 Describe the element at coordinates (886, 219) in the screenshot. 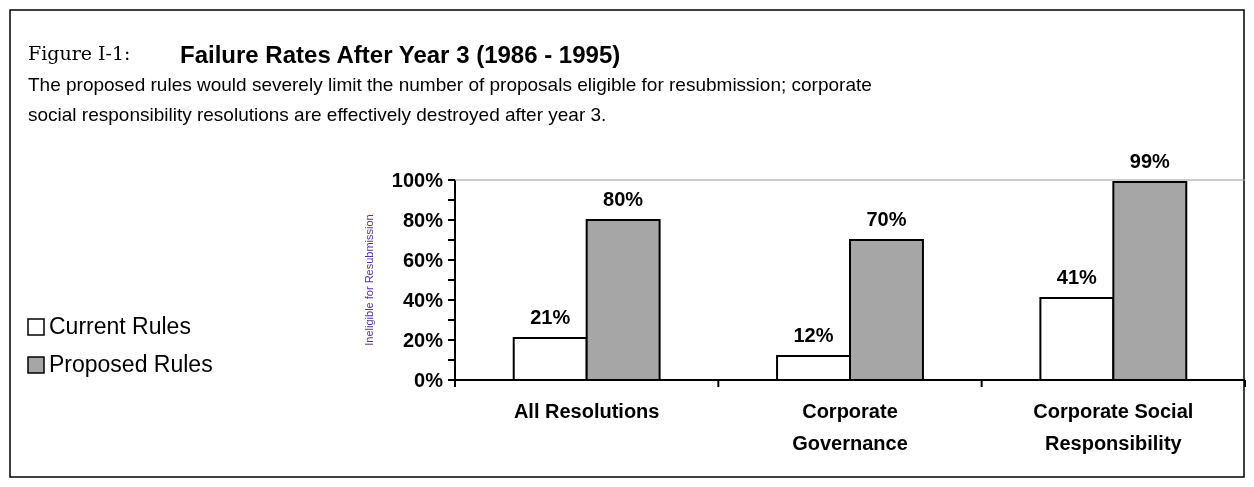

I see `data-label: 70%` at that location.